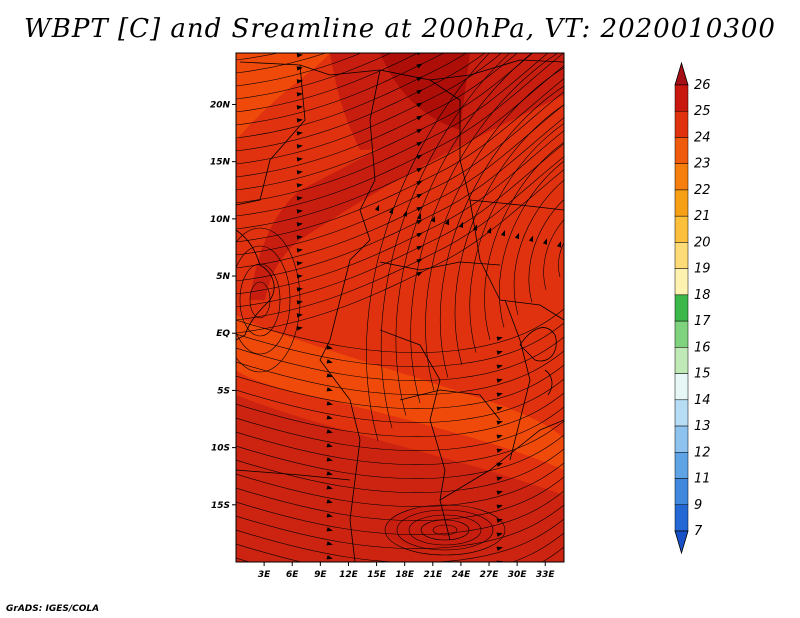 This screenshot has height=618, width=800. I want to click on colorbar-label: 13, so click(702, 426).